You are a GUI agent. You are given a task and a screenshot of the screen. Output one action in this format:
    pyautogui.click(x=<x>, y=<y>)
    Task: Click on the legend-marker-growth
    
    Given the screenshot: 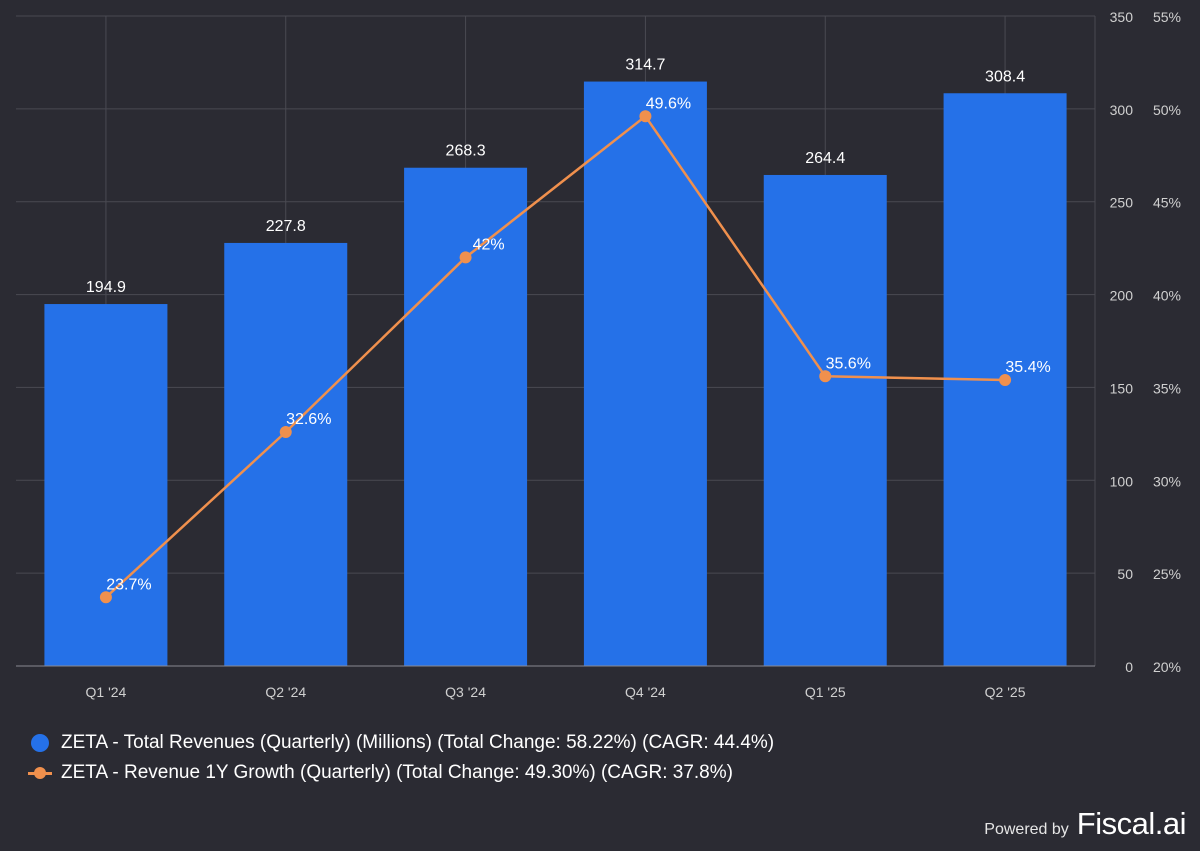 What is the action you would take?
    pyautogui.click(x=40, y=773)
    